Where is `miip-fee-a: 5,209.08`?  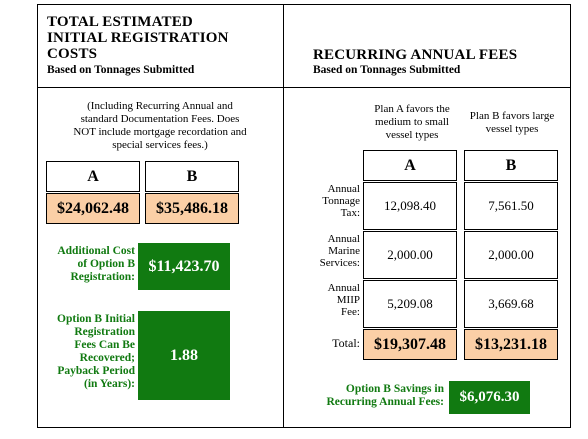
miip-fee-a: 5,209.08 is located at coordinates (410, 304).